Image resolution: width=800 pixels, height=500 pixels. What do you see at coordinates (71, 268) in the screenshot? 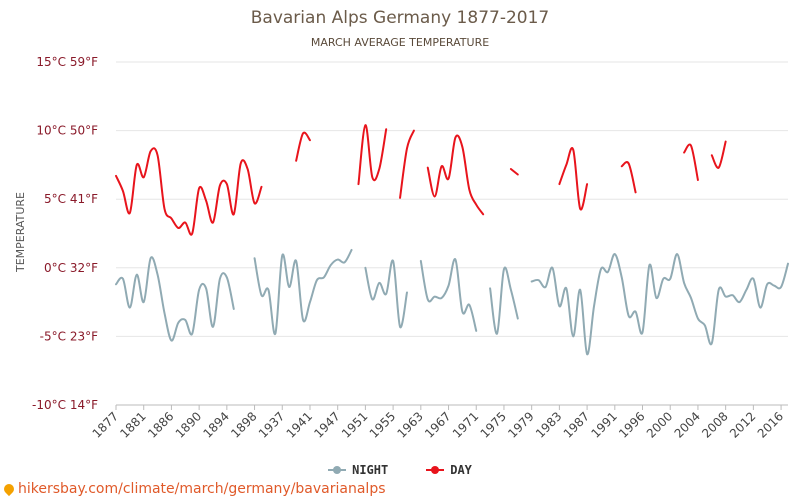
I see `y-tick-label: 0°C 32°F` at bounding box center [71, 268].